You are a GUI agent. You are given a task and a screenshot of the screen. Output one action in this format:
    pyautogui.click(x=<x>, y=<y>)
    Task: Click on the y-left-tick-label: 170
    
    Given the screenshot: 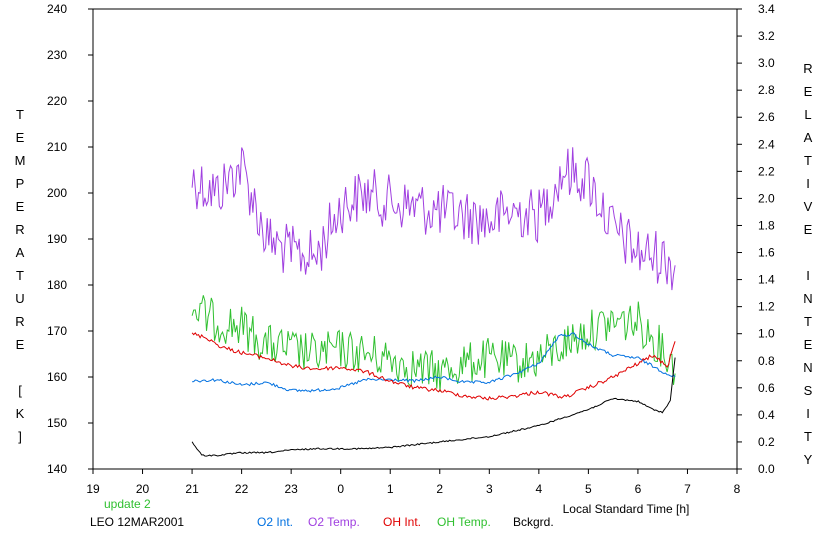 What is the action you would take?
    pyautogui.click(x=57, y=331)
    